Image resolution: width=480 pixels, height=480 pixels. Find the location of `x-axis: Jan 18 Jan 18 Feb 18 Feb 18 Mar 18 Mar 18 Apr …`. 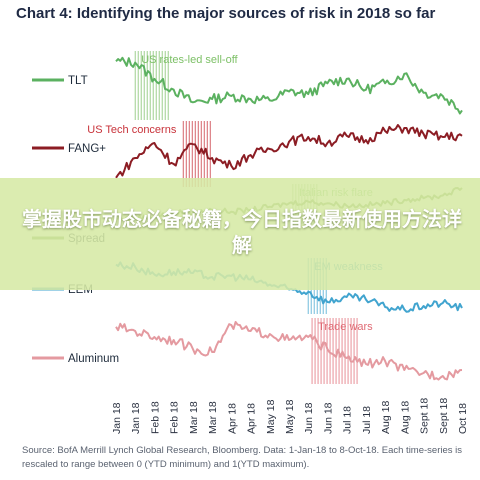

x-axis: Jan 18 Jan 18 Feb 18 Feb 18 Mar 18 Mar 18 Apr … is located at coordinates (290, 416).